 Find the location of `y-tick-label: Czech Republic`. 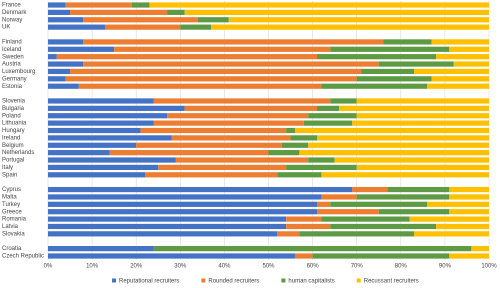

y-tick-label: Czech Republic is located at coordinates (23, 257).